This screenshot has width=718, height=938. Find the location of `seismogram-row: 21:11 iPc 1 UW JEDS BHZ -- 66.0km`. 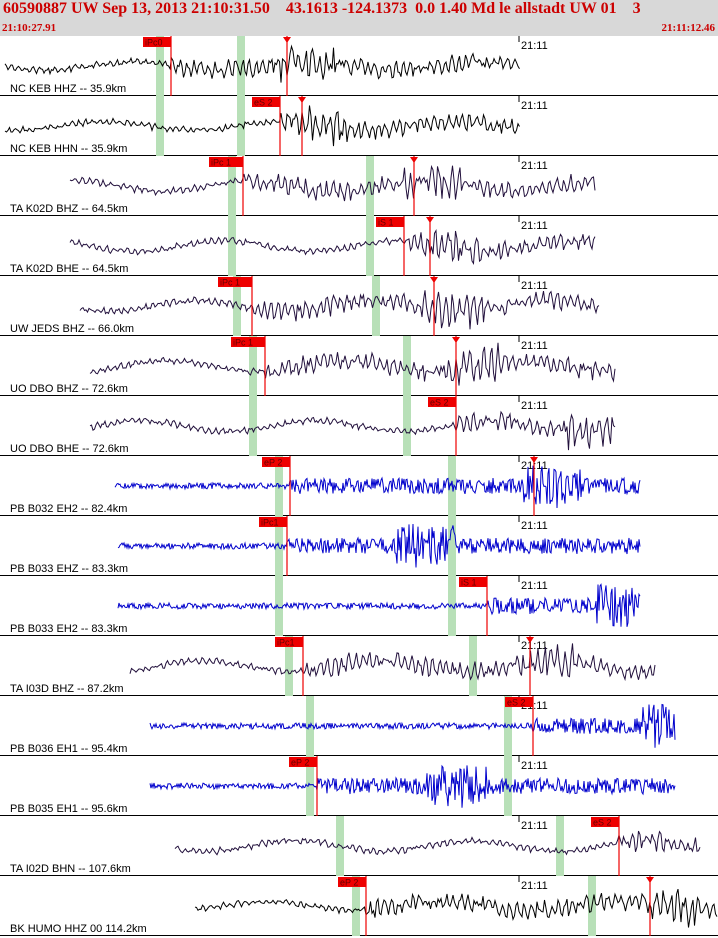

seismogram-row: 21:11 iPc 1 UW JEDS BHZ -- 66.0km is located at coordinates (359, 306).